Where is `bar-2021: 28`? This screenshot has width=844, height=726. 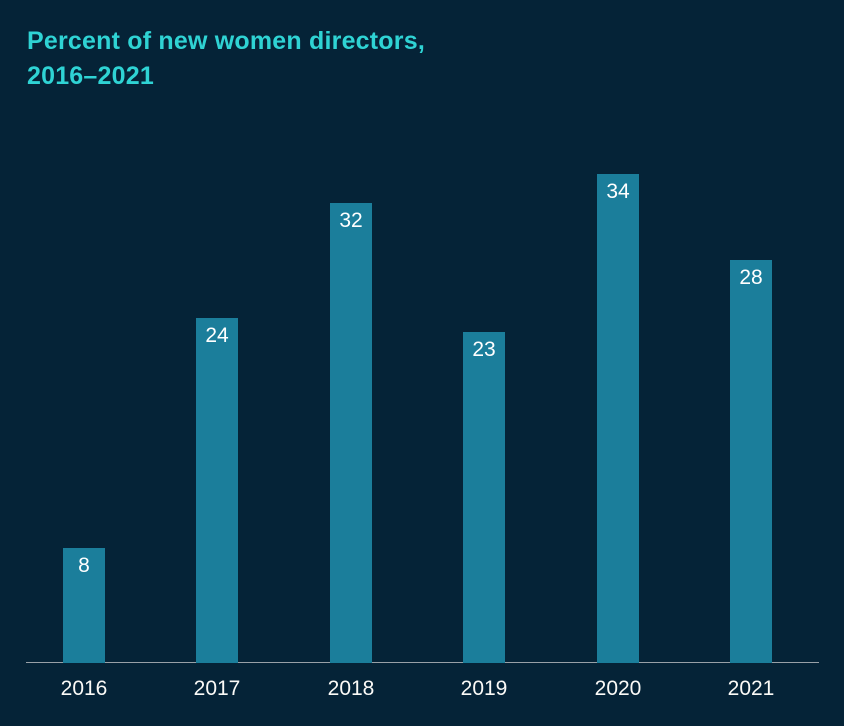 bar-2021: 28 is located at coordinates (751, 461).